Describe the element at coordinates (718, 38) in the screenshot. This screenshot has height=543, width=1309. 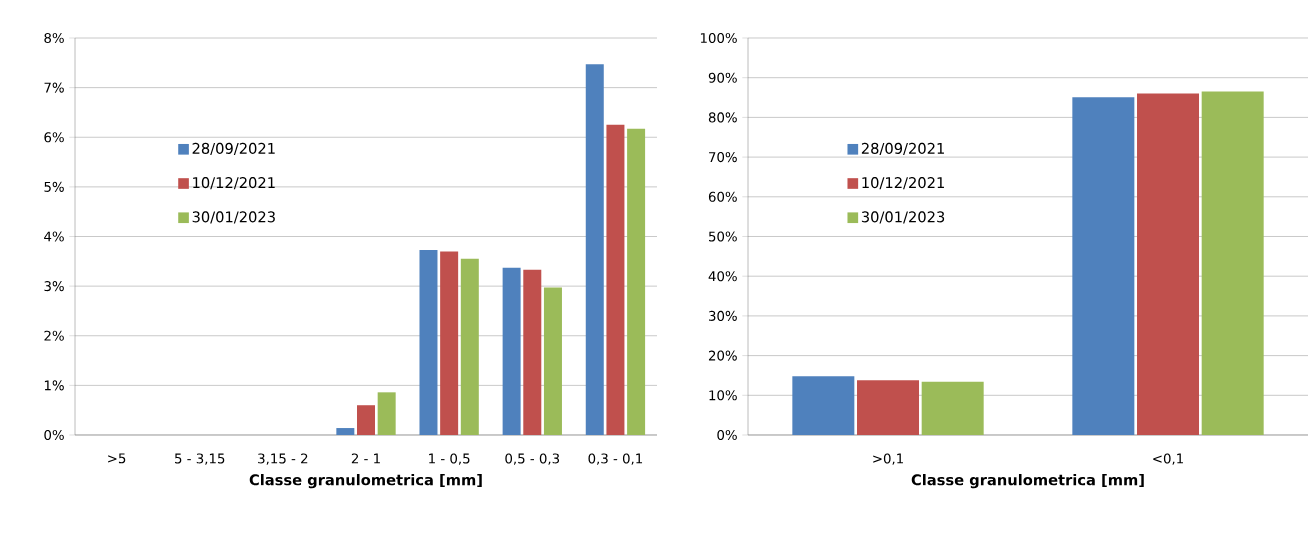
I see `y-tick-label: 100%` at that location.